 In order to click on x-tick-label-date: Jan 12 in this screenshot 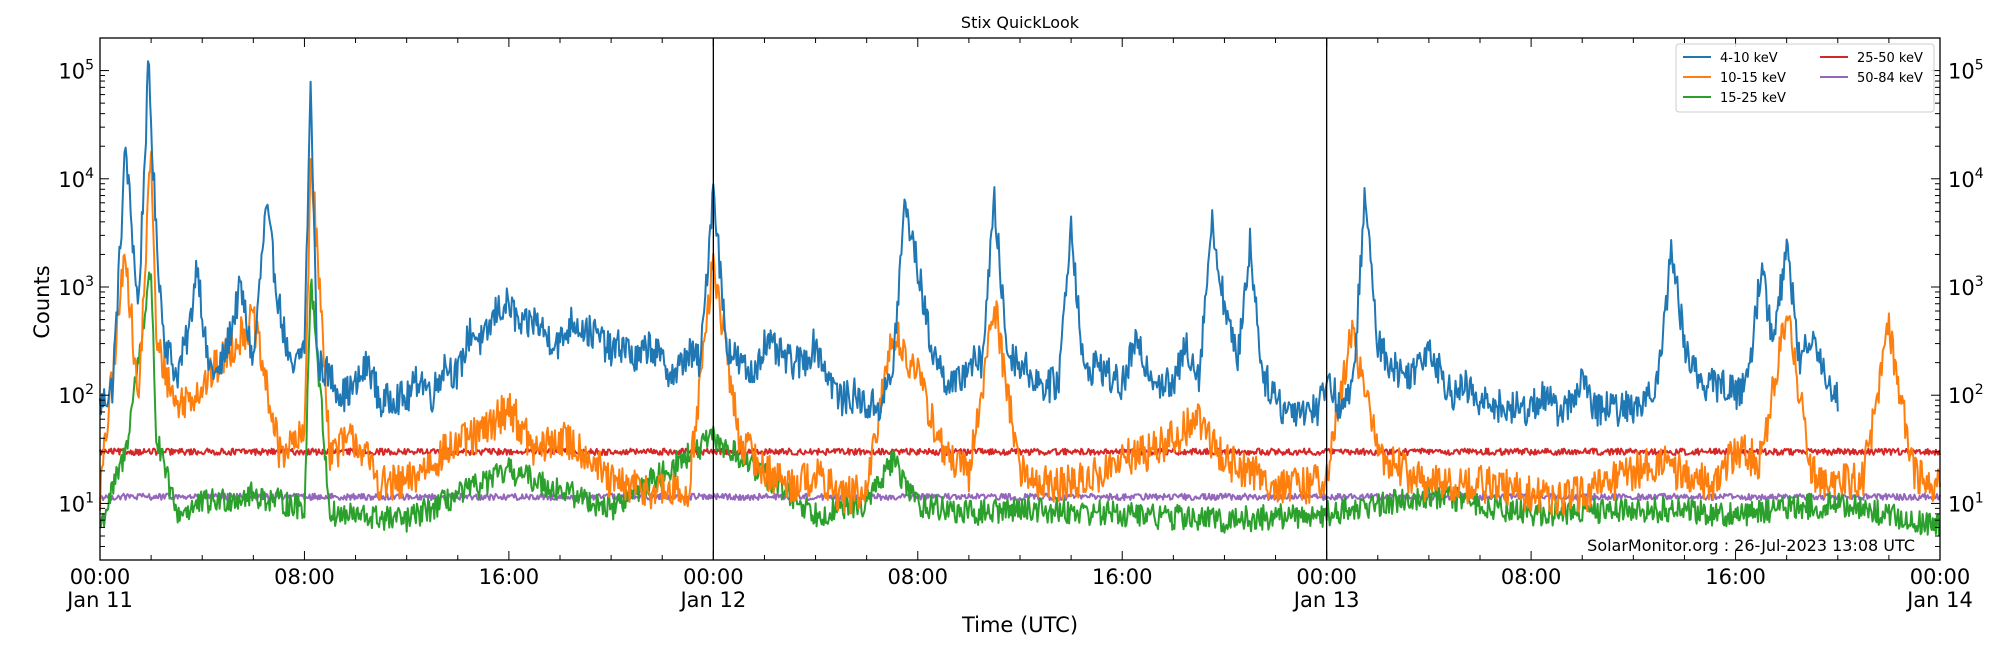, I will do `click(712, 600)`.